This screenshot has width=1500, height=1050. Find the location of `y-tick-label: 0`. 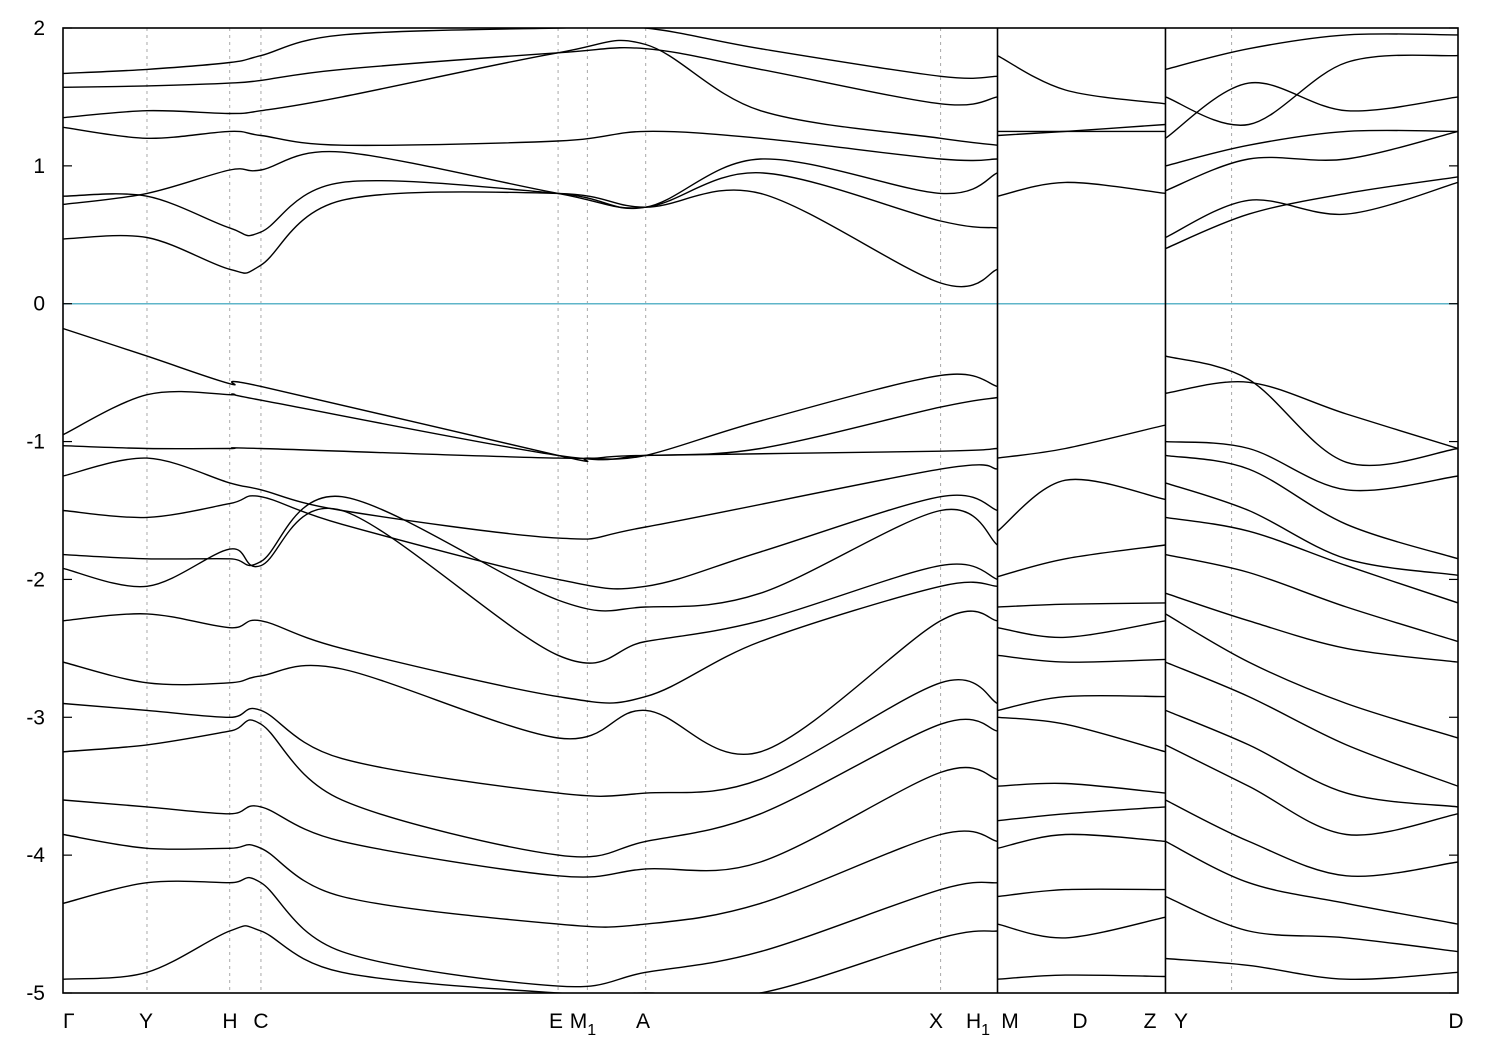

y-tick-label: 0 is located at coordinates (39, 304).